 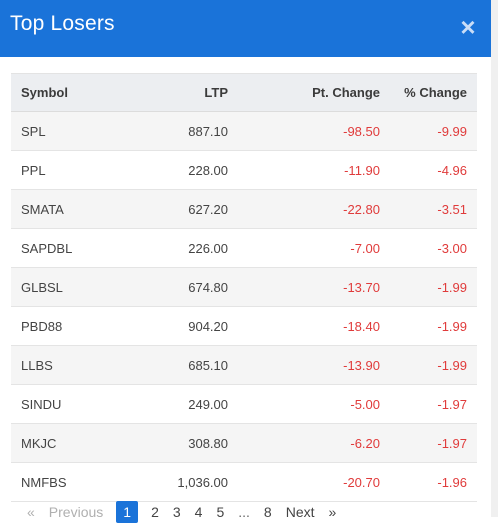 What do you see at coordinates (176, 512) in the screenshot?
I see `page-link-3: 3` at bounding box center [176, 512].